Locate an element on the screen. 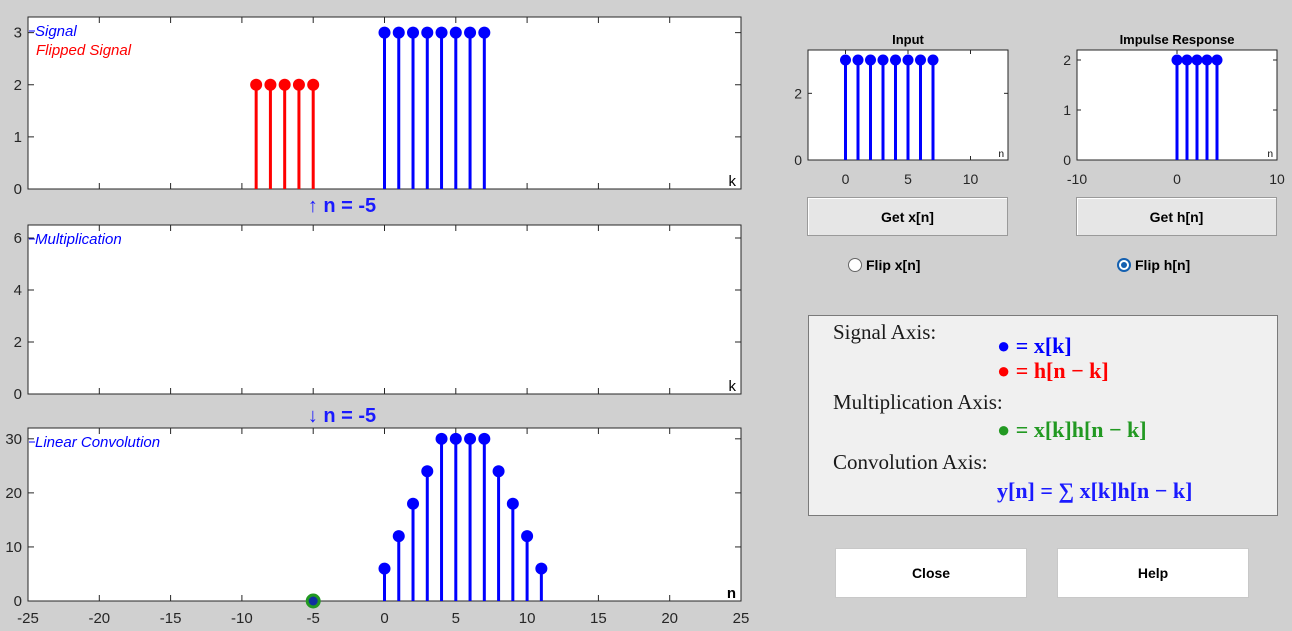 Image resolution: width=1292 pixels, height=631 pixels. input-ytick-label: 2 is located at coordinates (798, 93).